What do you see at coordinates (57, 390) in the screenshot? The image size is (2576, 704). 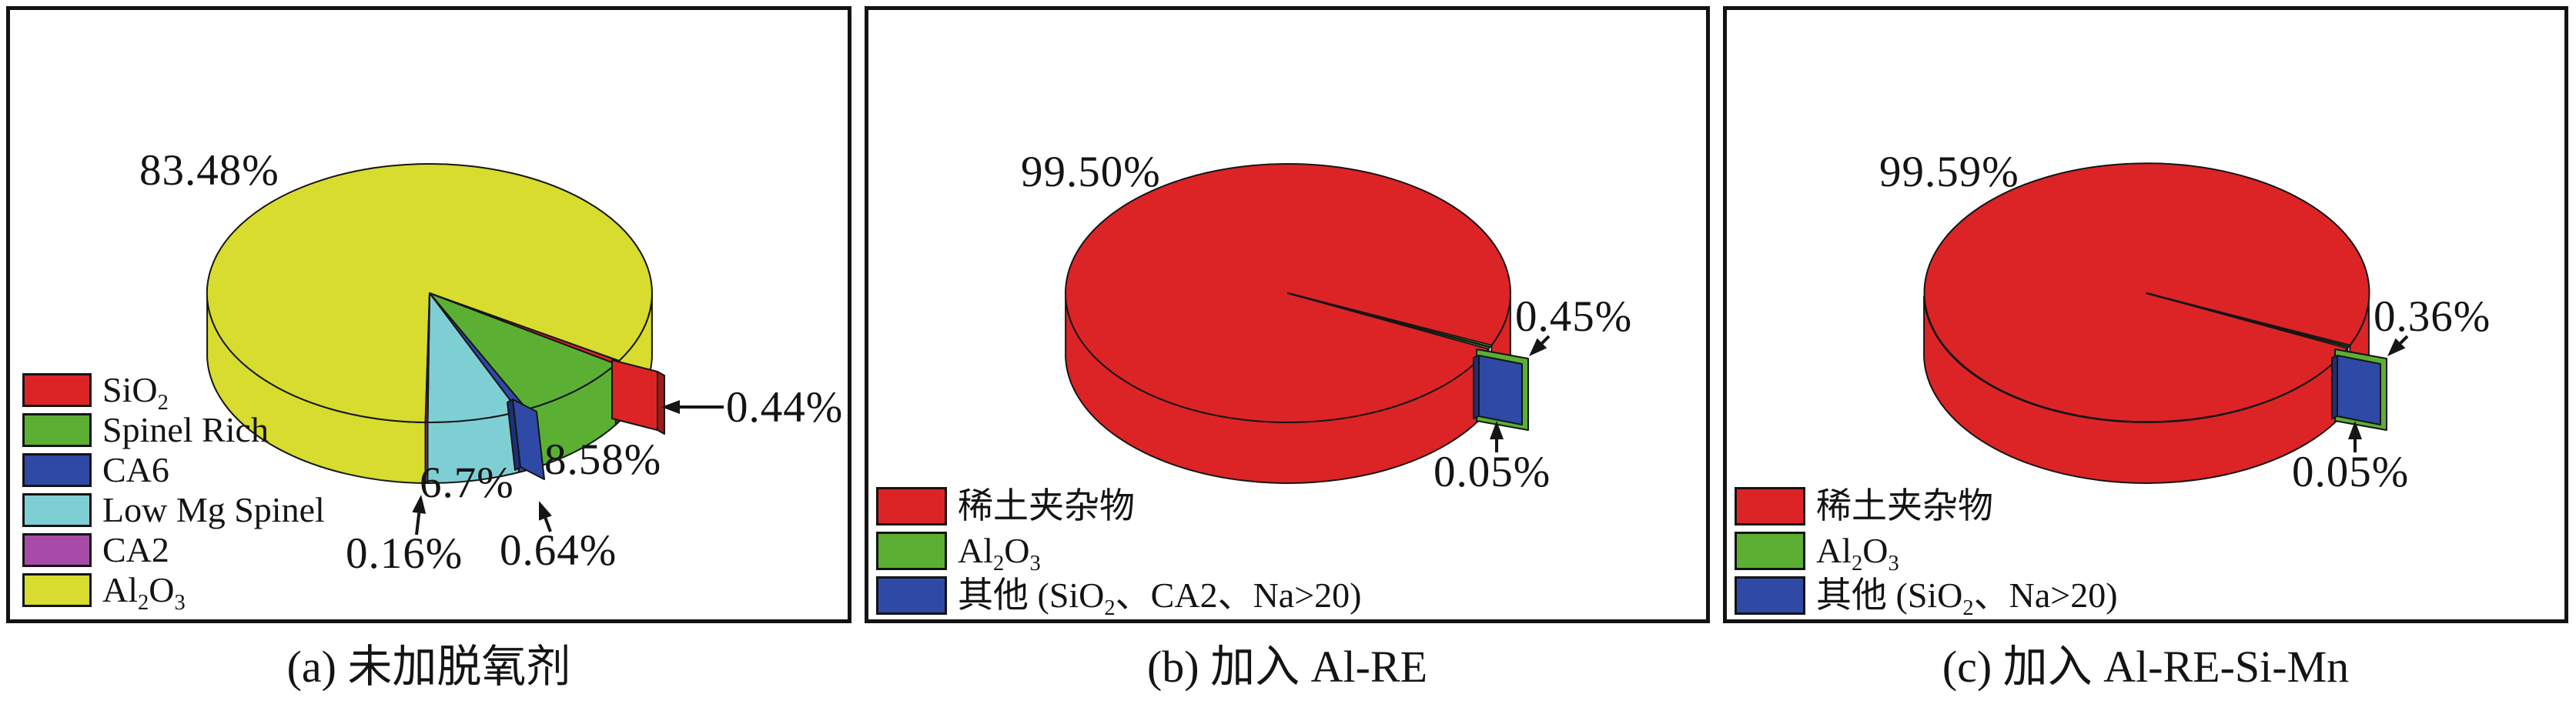 I see `legend-swatch-sio2` at bounding box center [57, 390].